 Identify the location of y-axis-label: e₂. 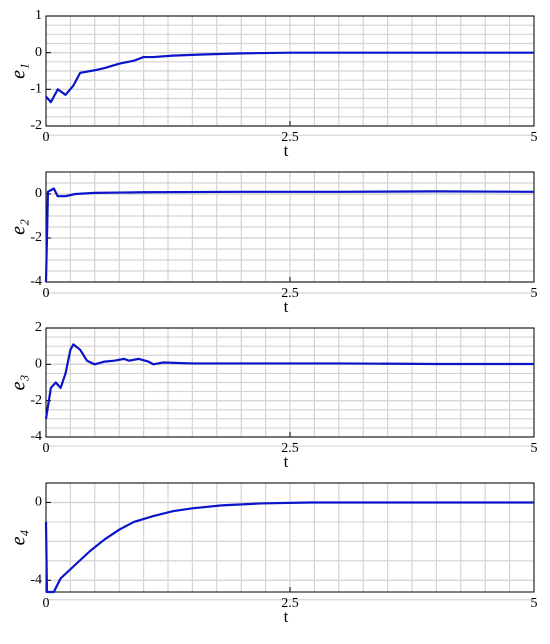
(19, 227).